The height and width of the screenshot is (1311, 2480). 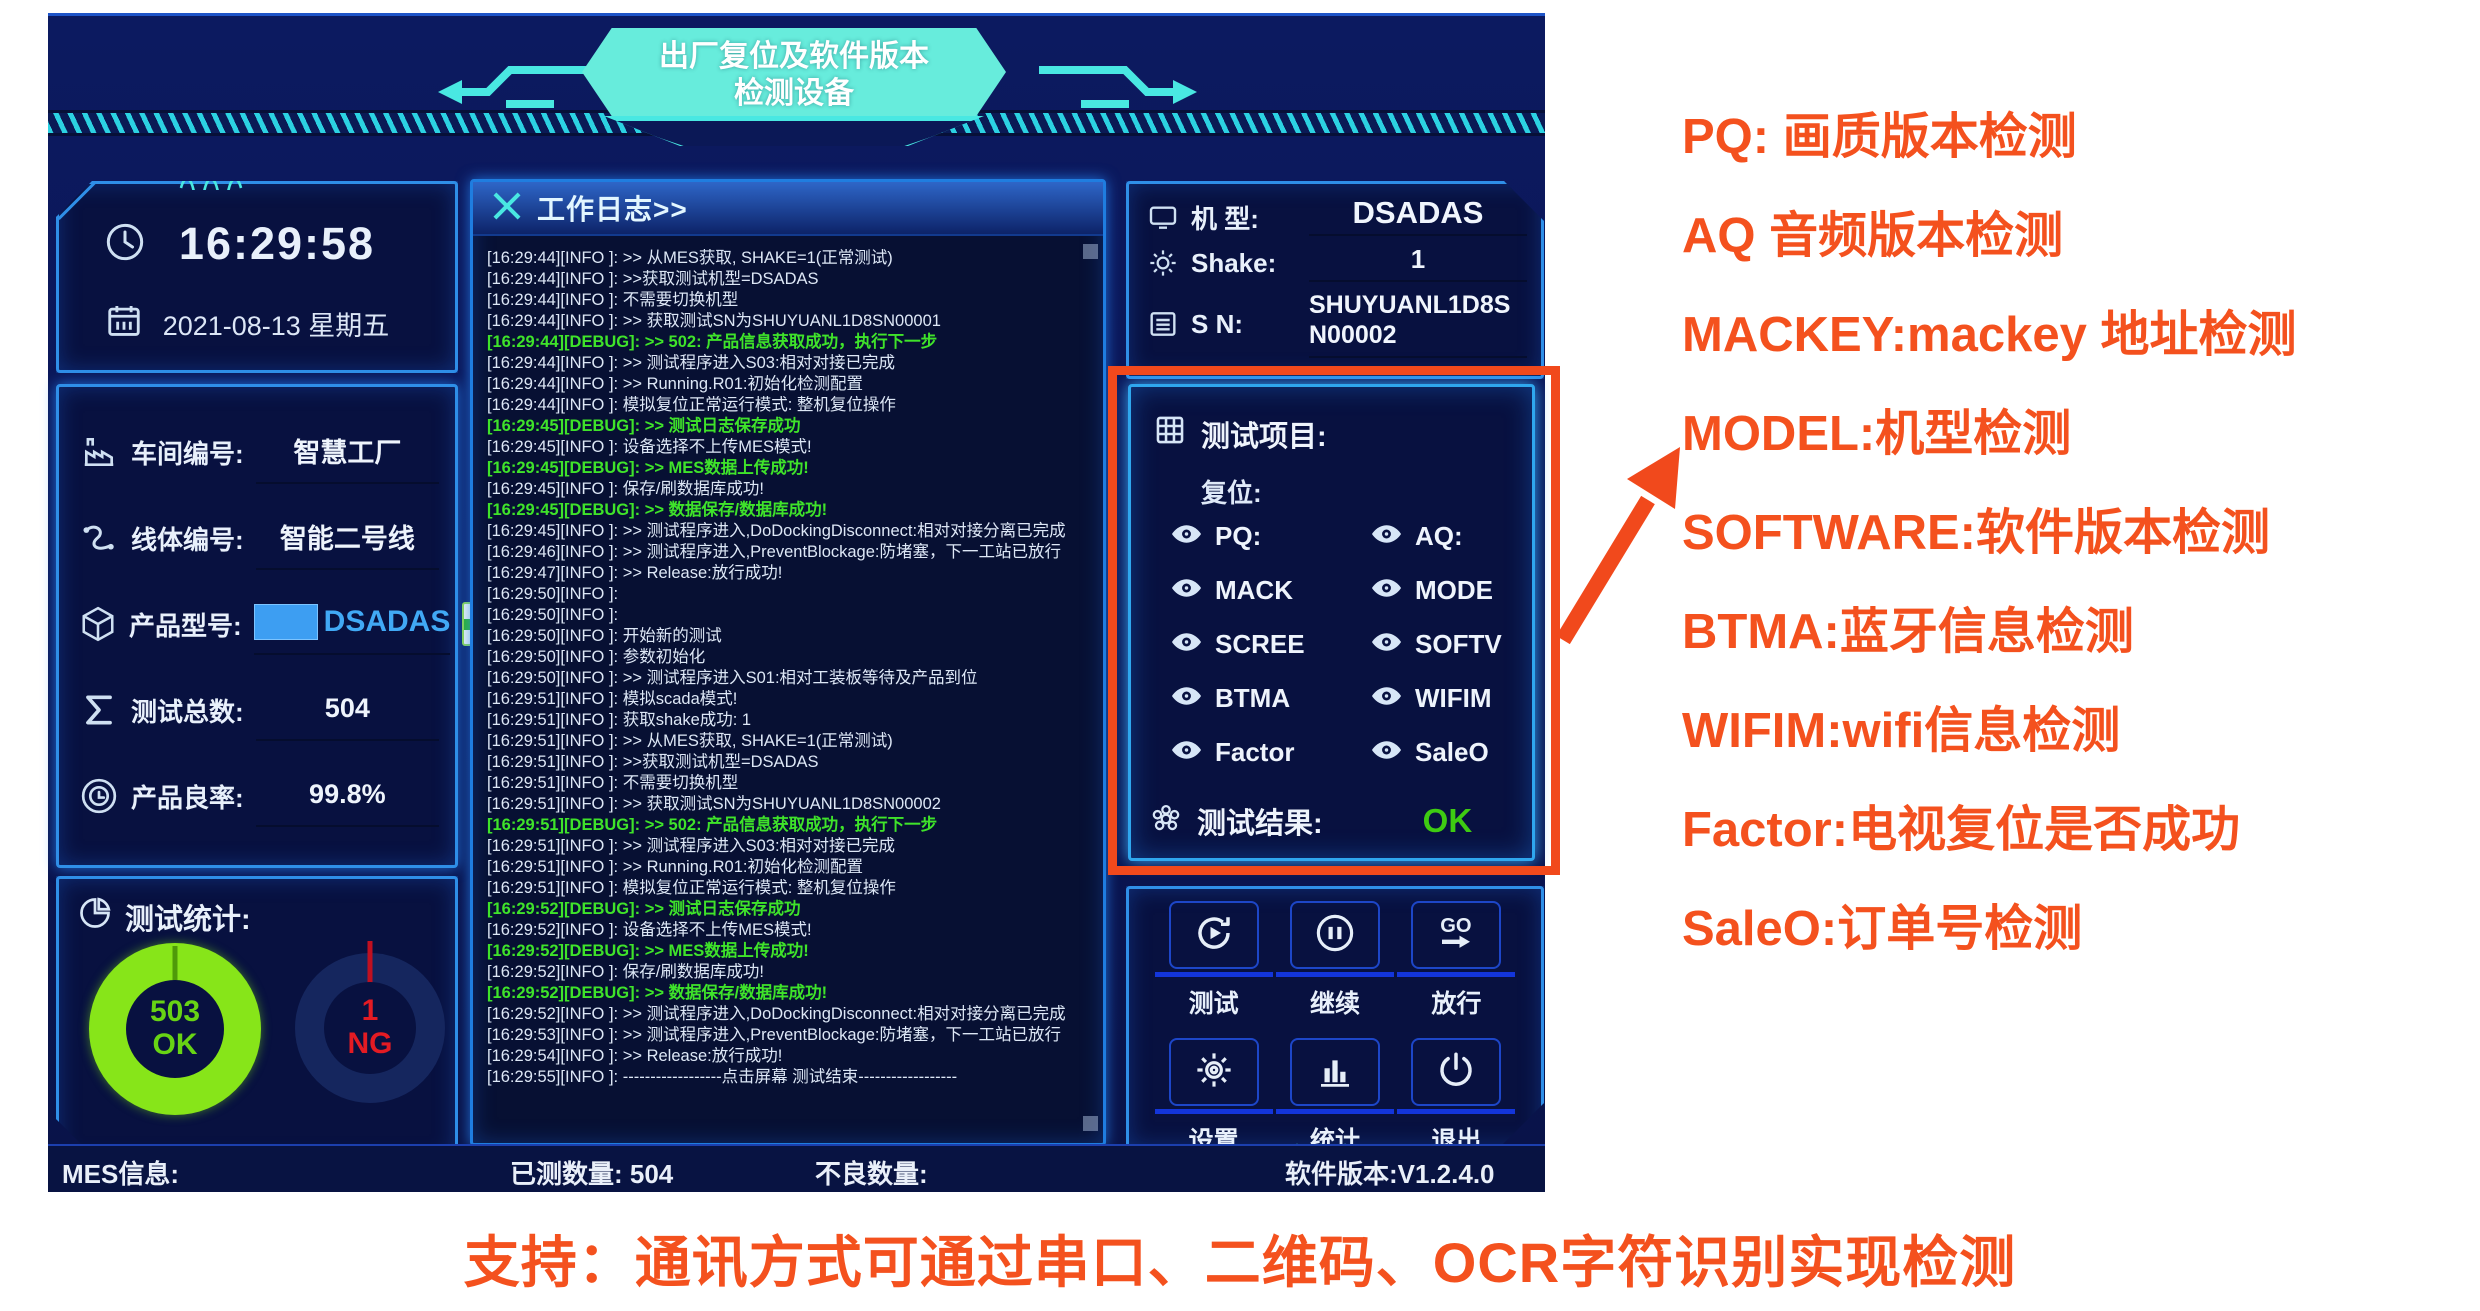 I want to click on action-button-label: 继续, so click(x=1334, y=1004).